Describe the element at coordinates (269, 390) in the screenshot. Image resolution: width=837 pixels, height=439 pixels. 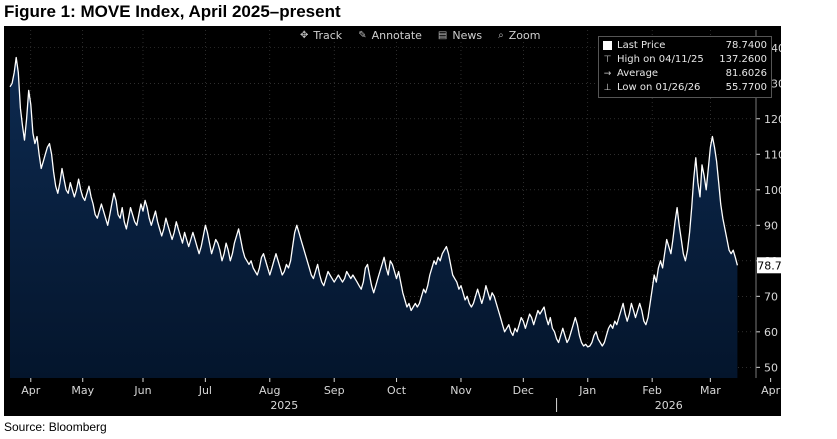
I see `x-tick-label: Aug` at that location.